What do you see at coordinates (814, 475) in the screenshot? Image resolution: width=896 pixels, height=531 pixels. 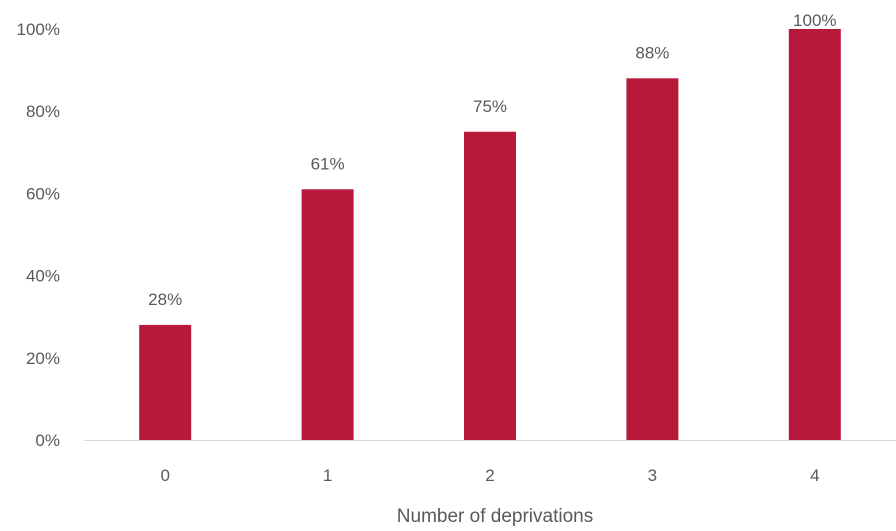 I see `x-tick-label: 4` at bounding box center [814, 475].